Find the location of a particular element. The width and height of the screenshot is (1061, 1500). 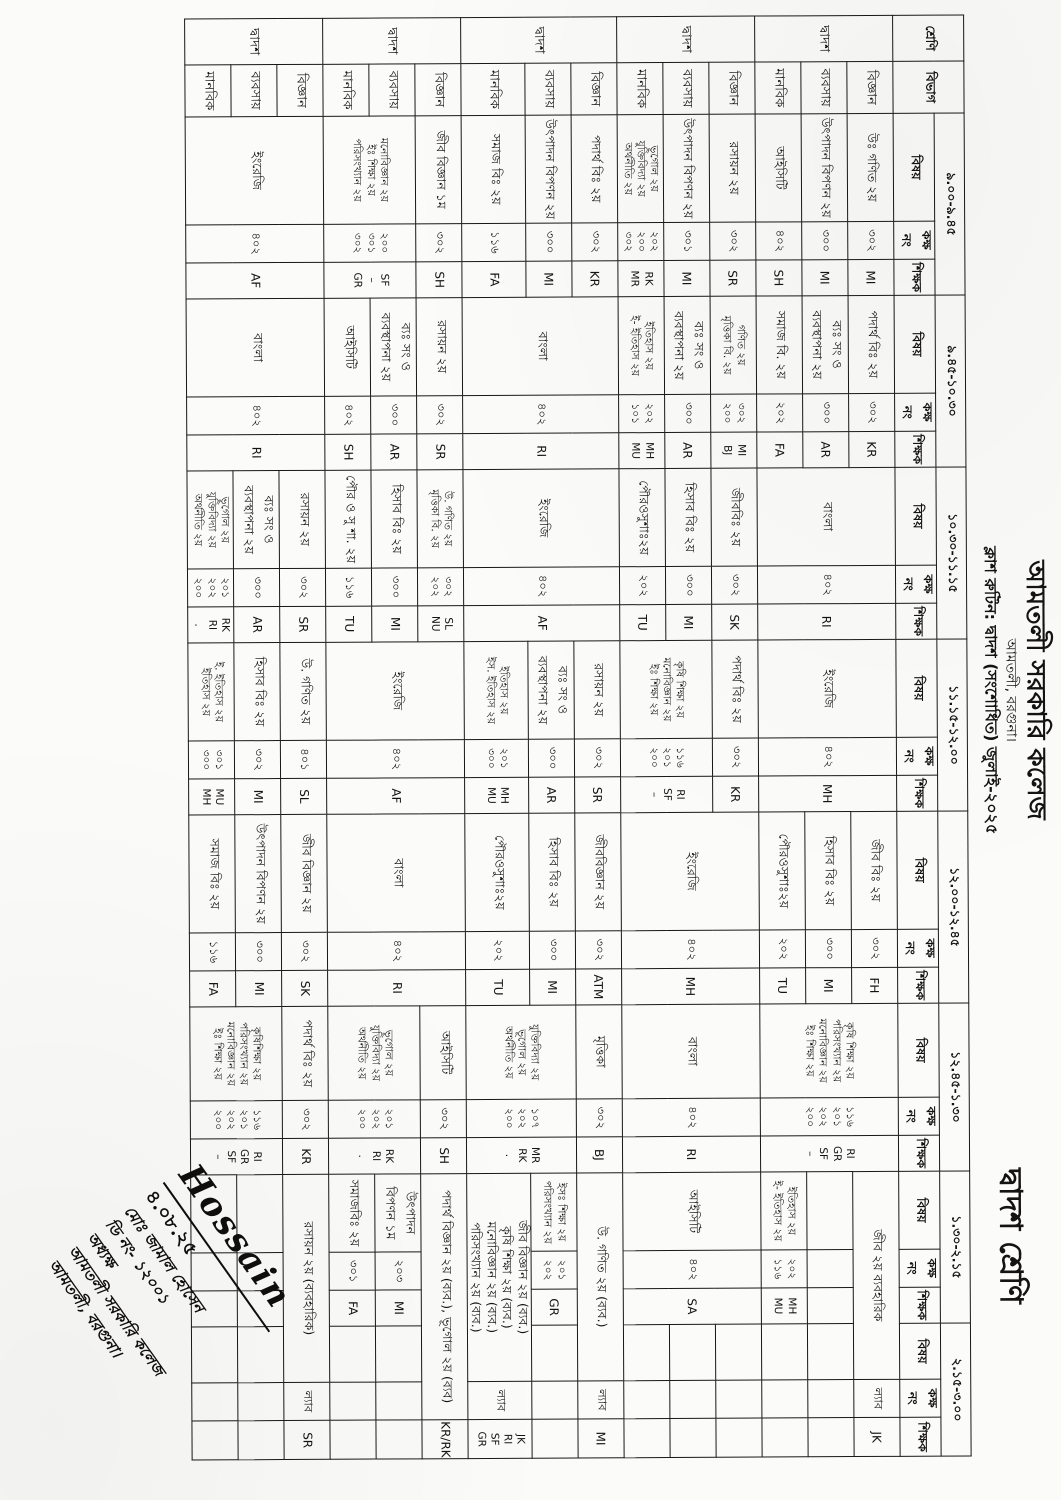

routine-cell: BJ is located at coordinates (599, 1155).